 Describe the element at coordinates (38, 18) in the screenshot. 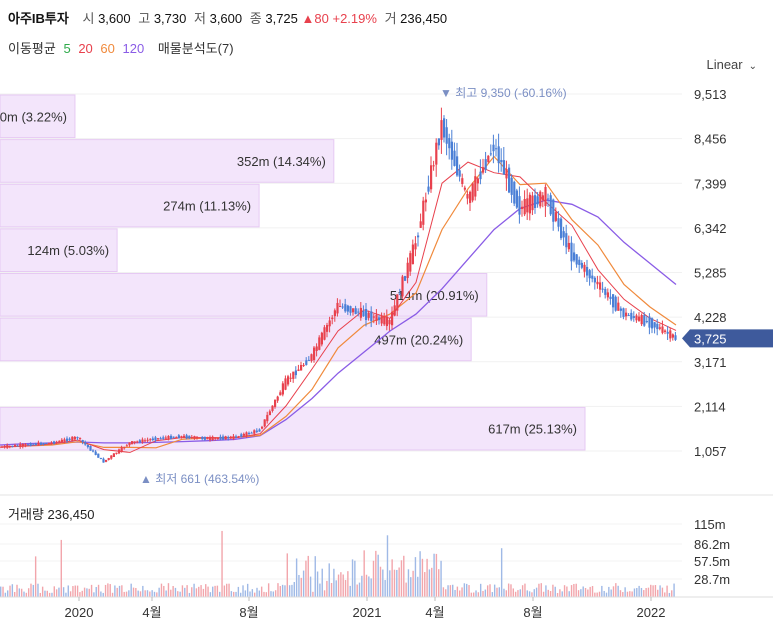

I see `stock-name: 아주IB투자` at that location.